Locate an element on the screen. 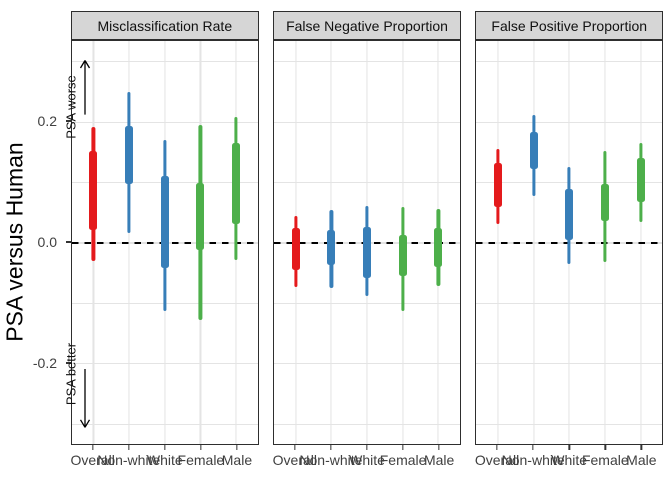  y-tick-label: 0.2 is located at coordinates (47, 121).